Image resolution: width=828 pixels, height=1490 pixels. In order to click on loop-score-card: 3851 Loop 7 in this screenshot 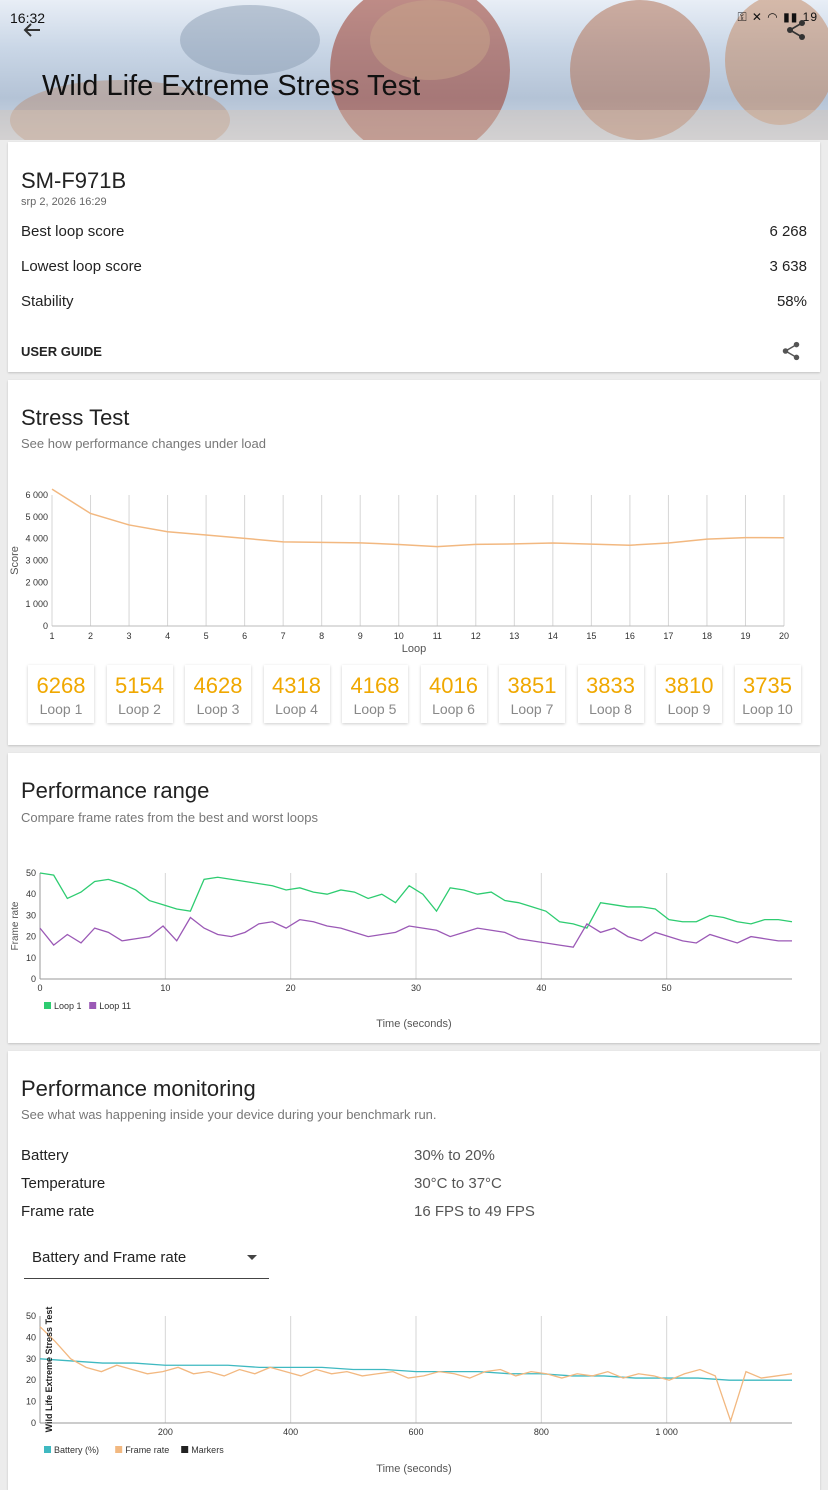, I will do `click(532, 694)`.